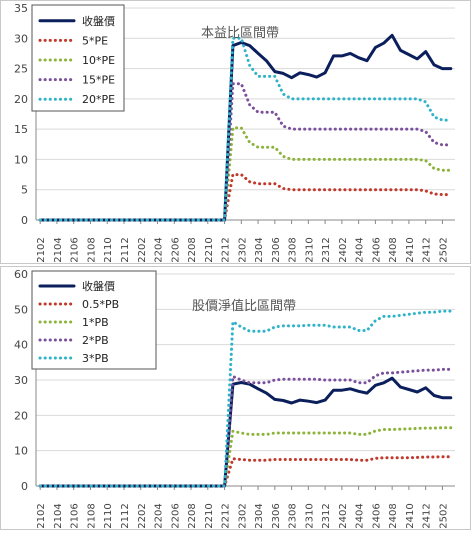 The height and width of the screenshot is (534, 471). Describe the element at coordinates (21, 8) in the screenshot. I see `y-tick-label: 35` at that location.